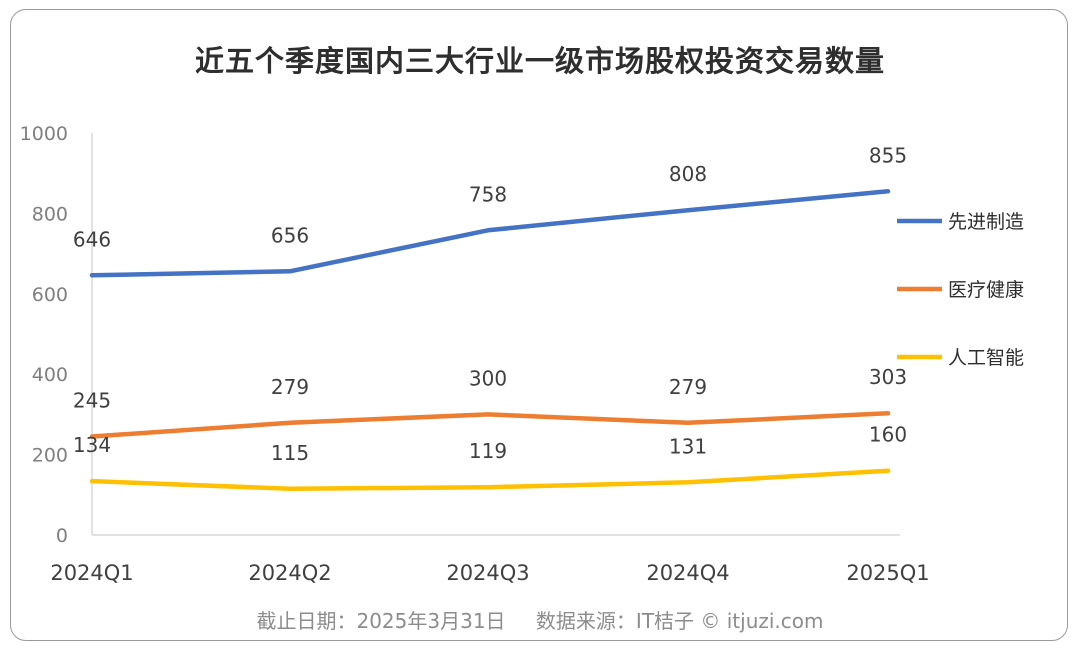 The height and width of the screenshot is (652, 1080). What do you see at coordinates (92, 445) in the screenshot?
I see `data-label: 134` at bounding box center [92, 445].